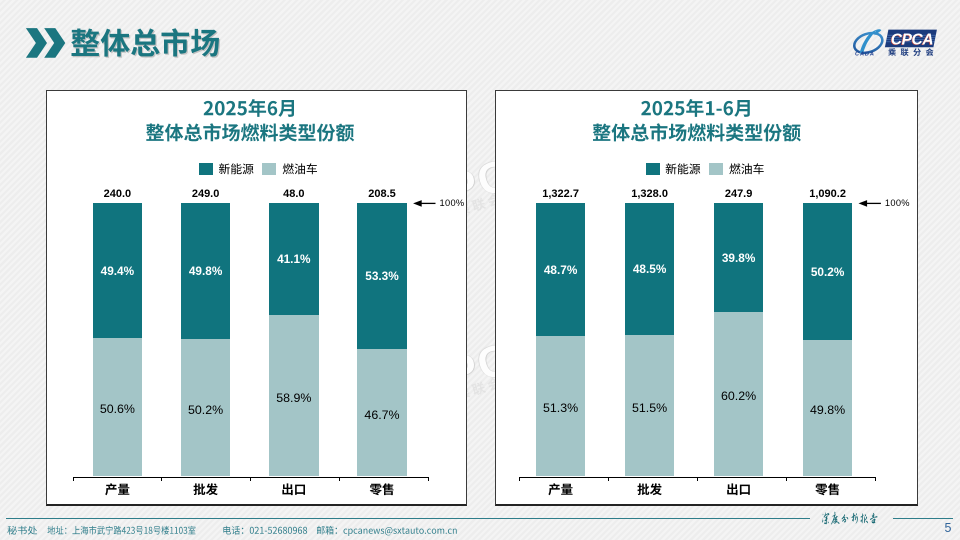 This screenshot has height=540, width=960. I want to click on svg-text: CPCA, so click(912, 39).